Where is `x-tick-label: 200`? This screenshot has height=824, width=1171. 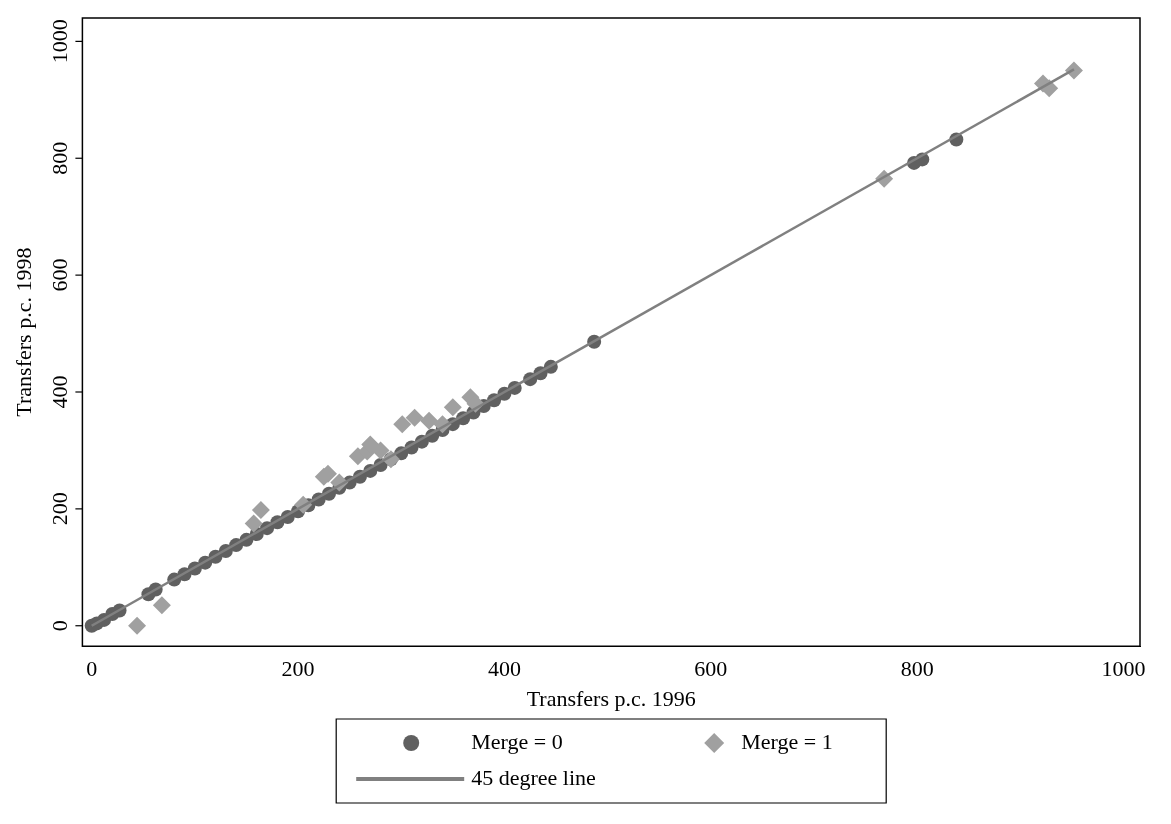
x-tick-label: 200 is located at coordinates (298, 669).